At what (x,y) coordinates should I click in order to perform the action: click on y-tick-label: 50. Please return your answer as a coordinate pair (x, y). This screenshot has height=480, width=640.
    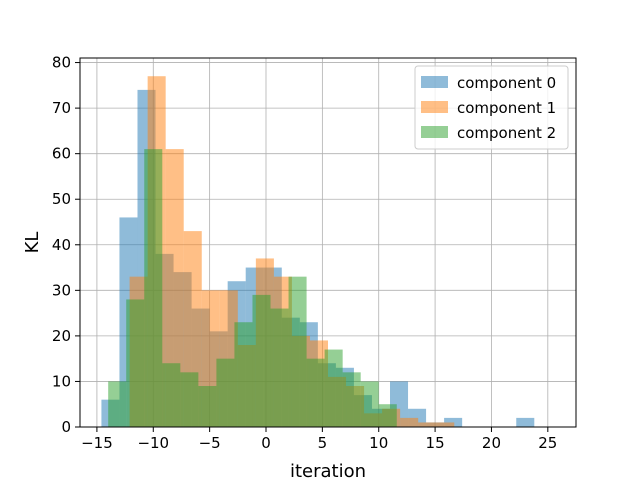
    Looking at the image, I should click on (61, 199).